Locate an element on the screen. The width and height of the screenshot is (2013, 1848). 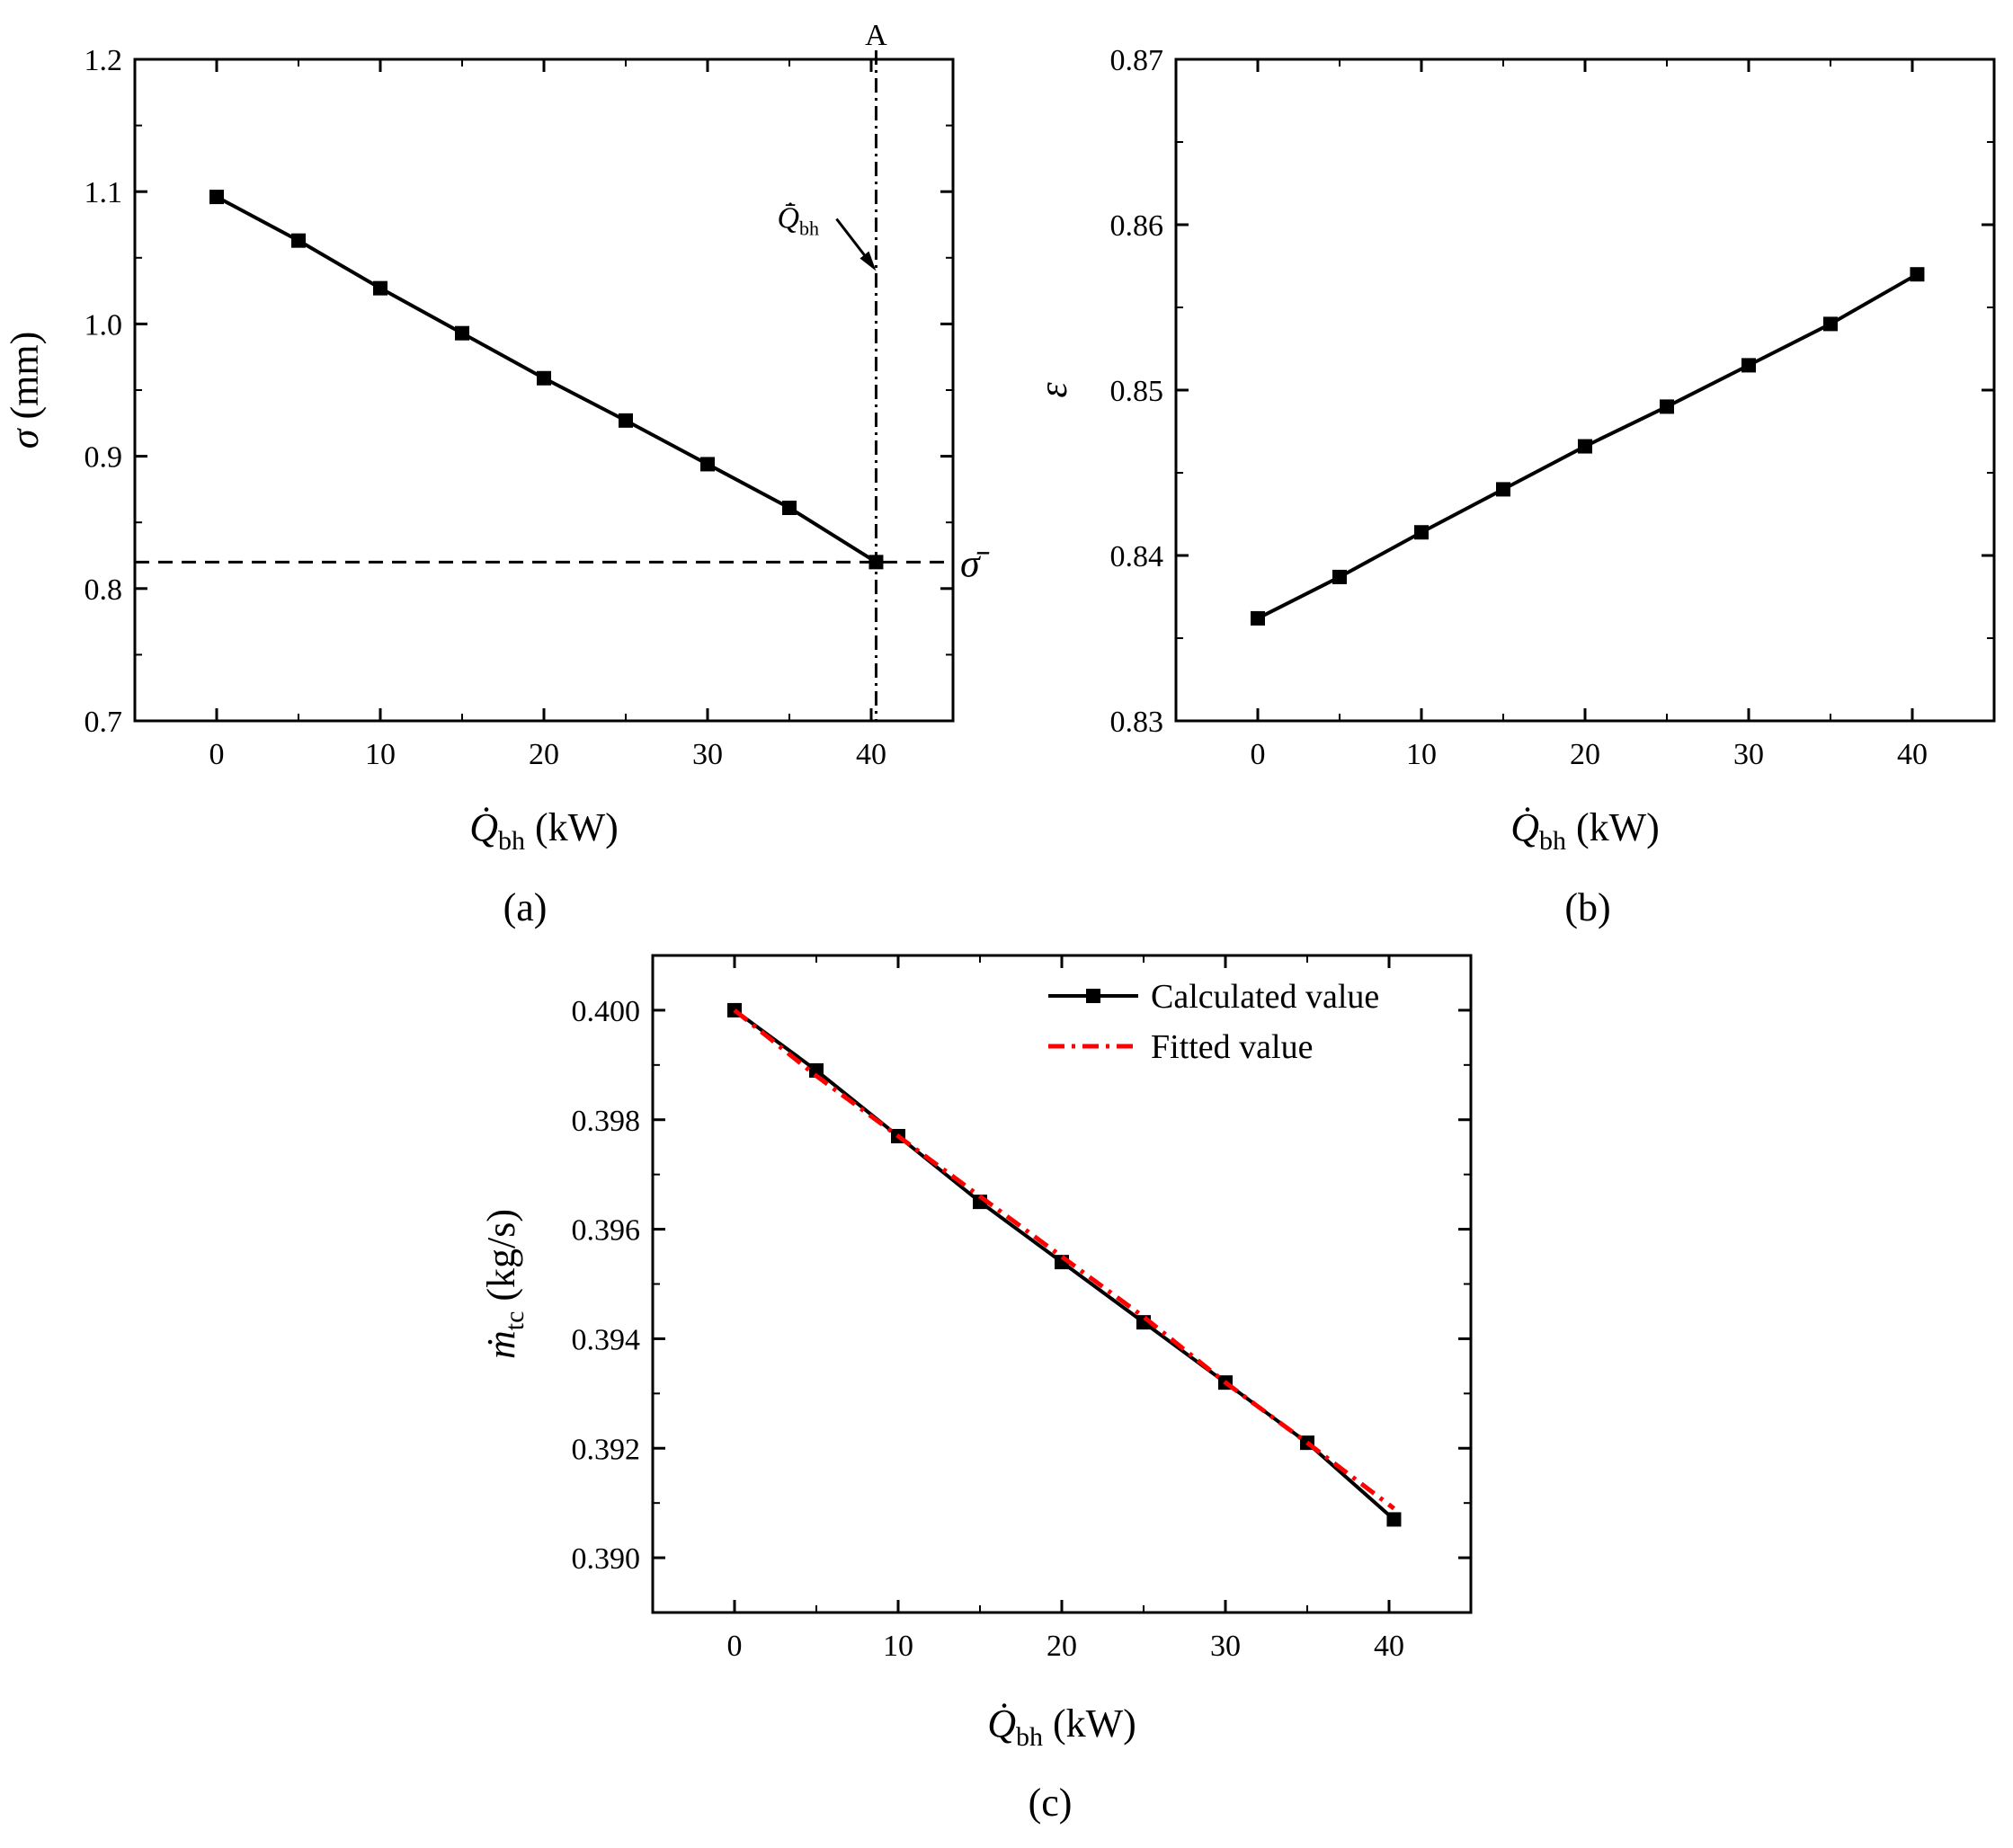
panel-a-y-tick-label: 0.7 is located at coordinates (104, 722).